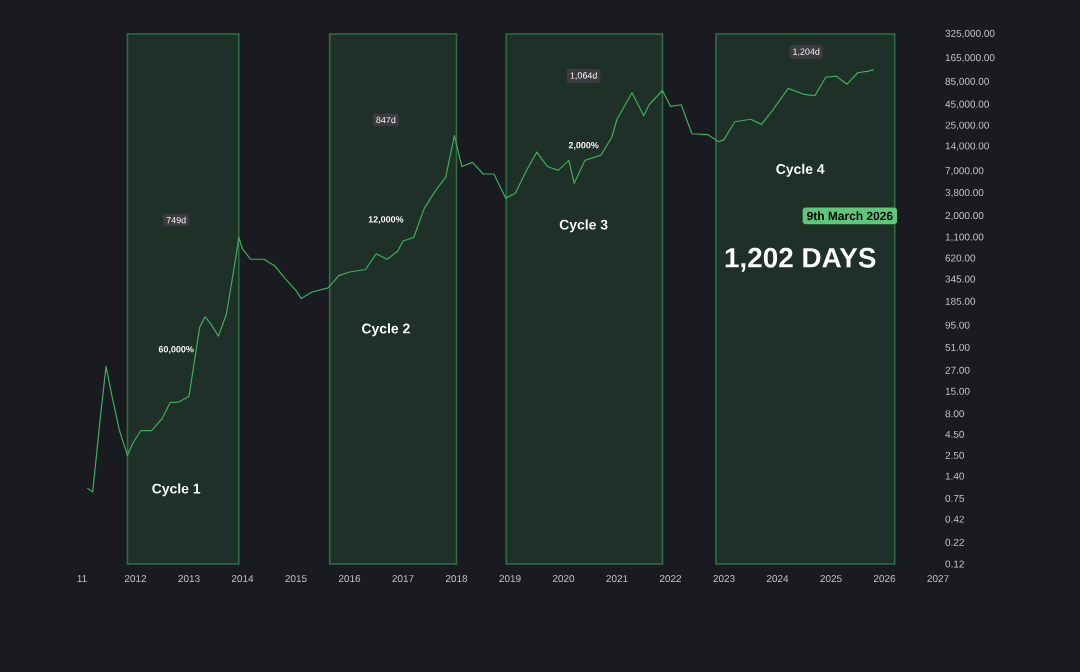  What do you see at coordinates (800, 259) in the screenshot?
I see `annotation: 1,202 DAYS` at bounding box center [800, 259].